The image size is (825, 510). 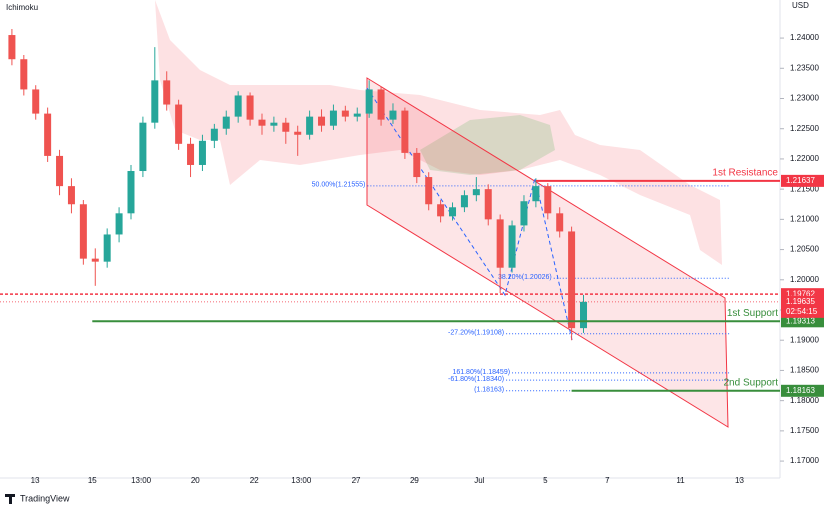 I want to click on y-tick-label: 1.20500, so click(x=804, y=249).